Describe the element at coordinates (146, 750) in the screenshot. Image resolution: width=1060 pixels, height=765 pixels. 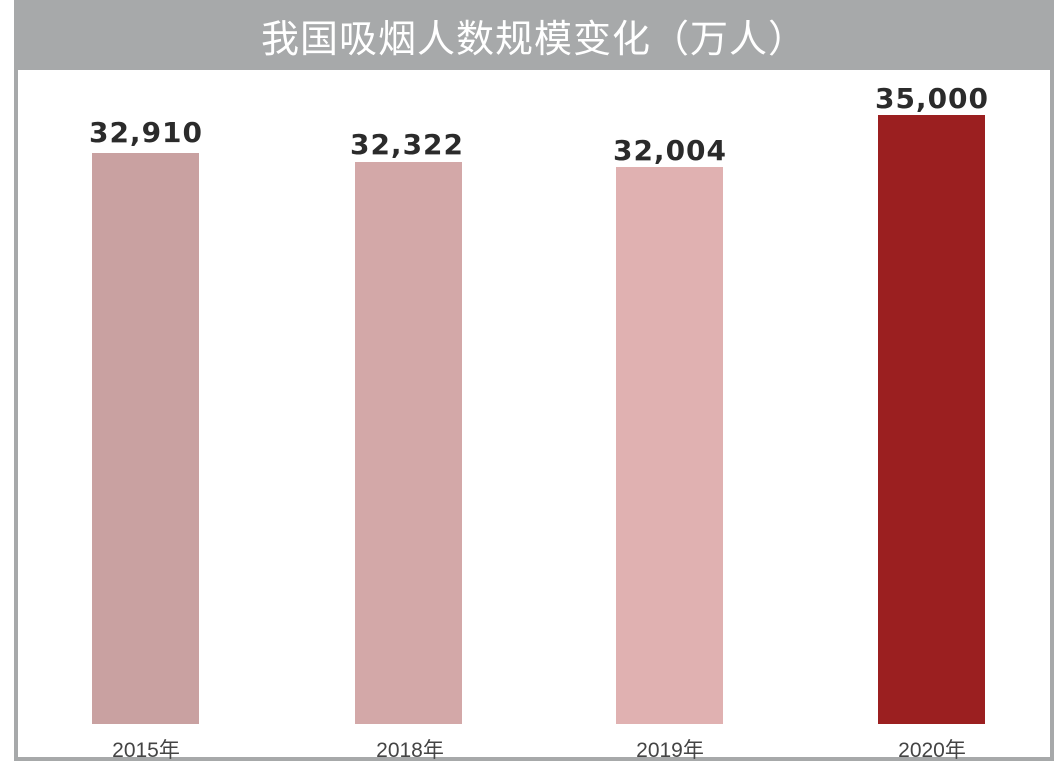
I see `x-axis-label-2015: 2015年` at that location.